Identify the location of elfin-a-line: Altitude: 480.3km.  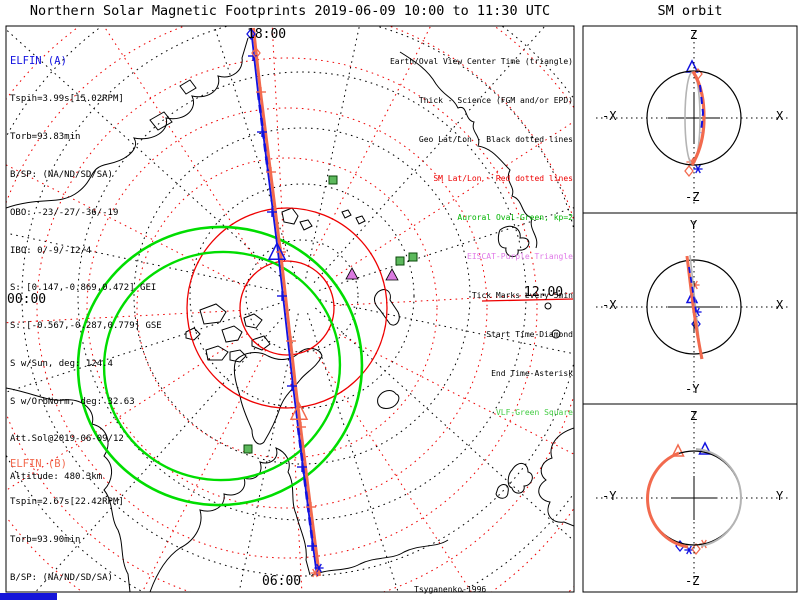
(56, 477).